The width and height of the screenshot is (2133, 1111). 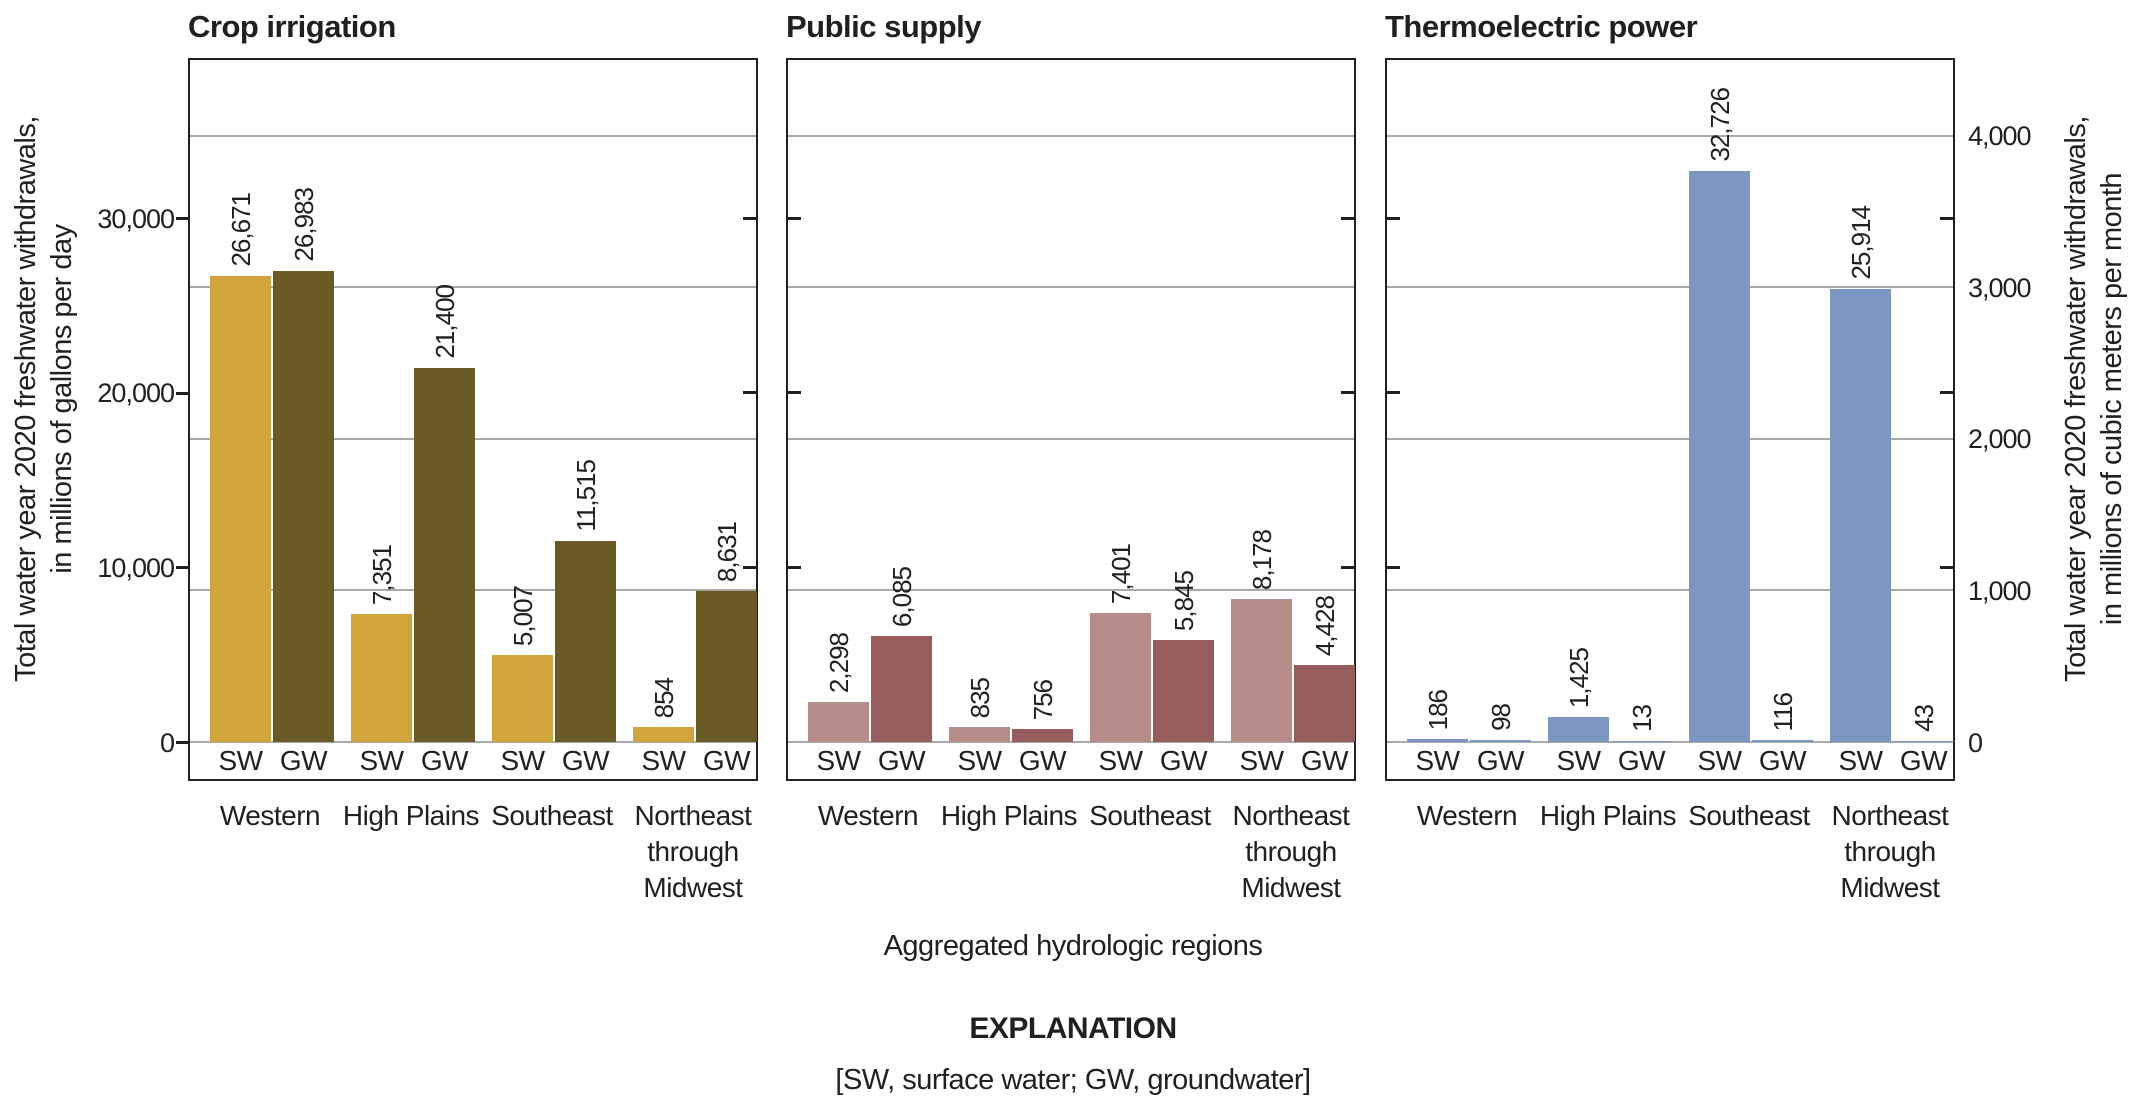 What do you see at coordinates (839, 662) in the screenshot?
I see `bar-value-label-public-supply-western-sw: 2,298` at bounding box center [839, 662].